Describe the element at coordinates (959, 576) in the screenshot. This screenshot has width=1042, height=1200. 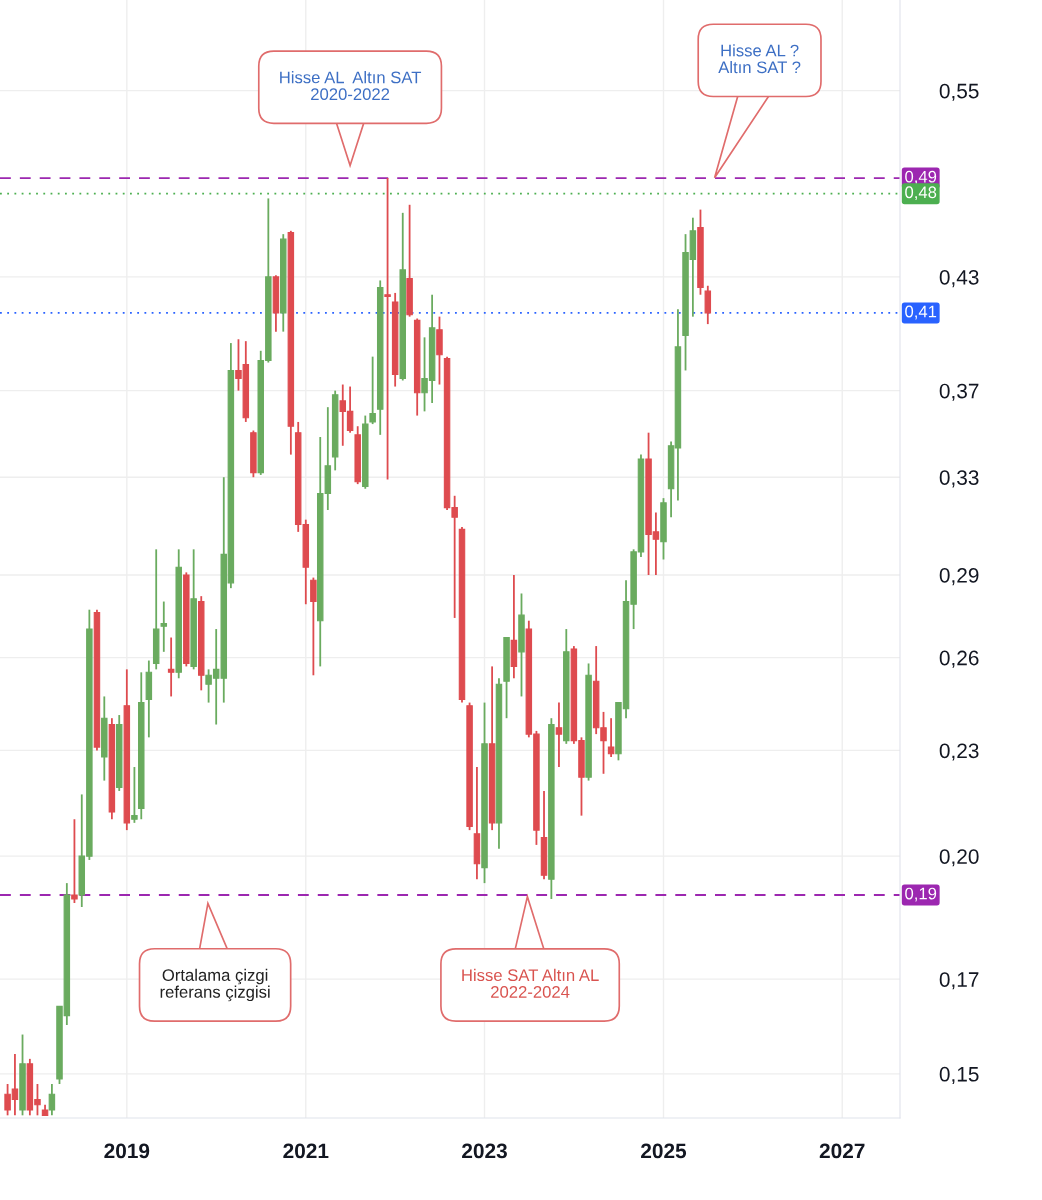
I see `y-tick-label: 0,29` at that location.